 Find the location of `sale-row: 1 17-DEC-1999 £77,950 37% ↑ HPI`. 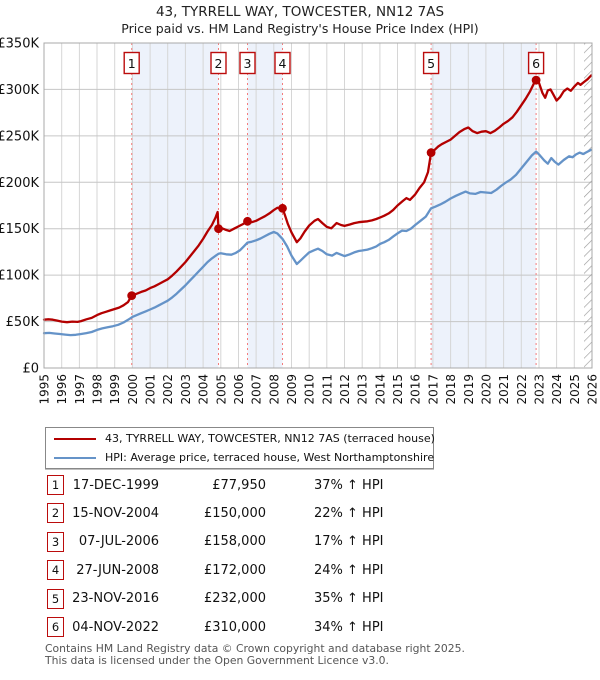

sale-row: 1 17-DEC-1999 £77,950 37% ↑ HPI is located at coordinates (262, 485).